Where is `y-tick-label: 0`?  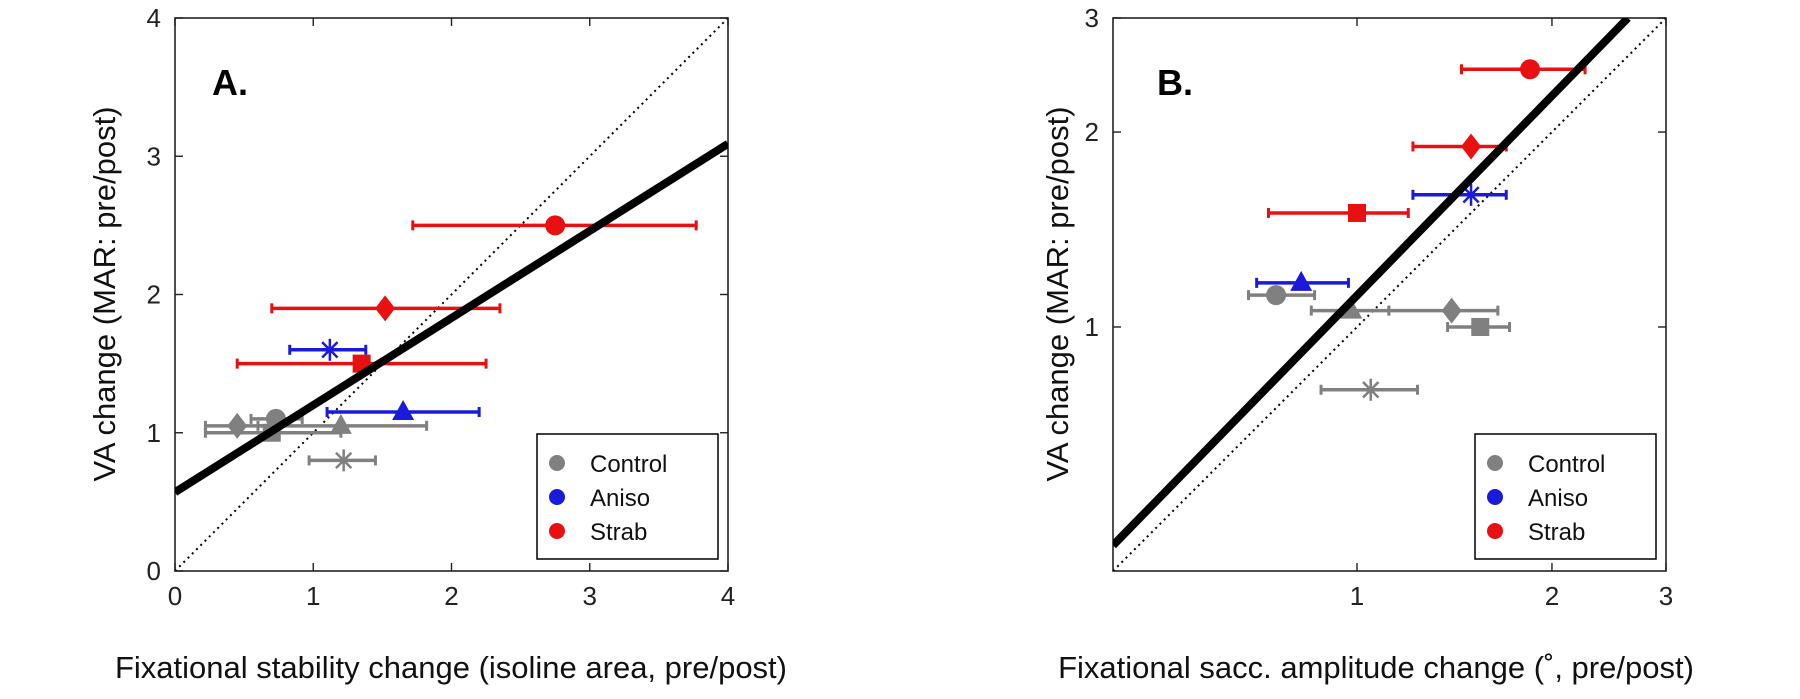 y-tick-label: 0 is located at coordinates (154, 571).